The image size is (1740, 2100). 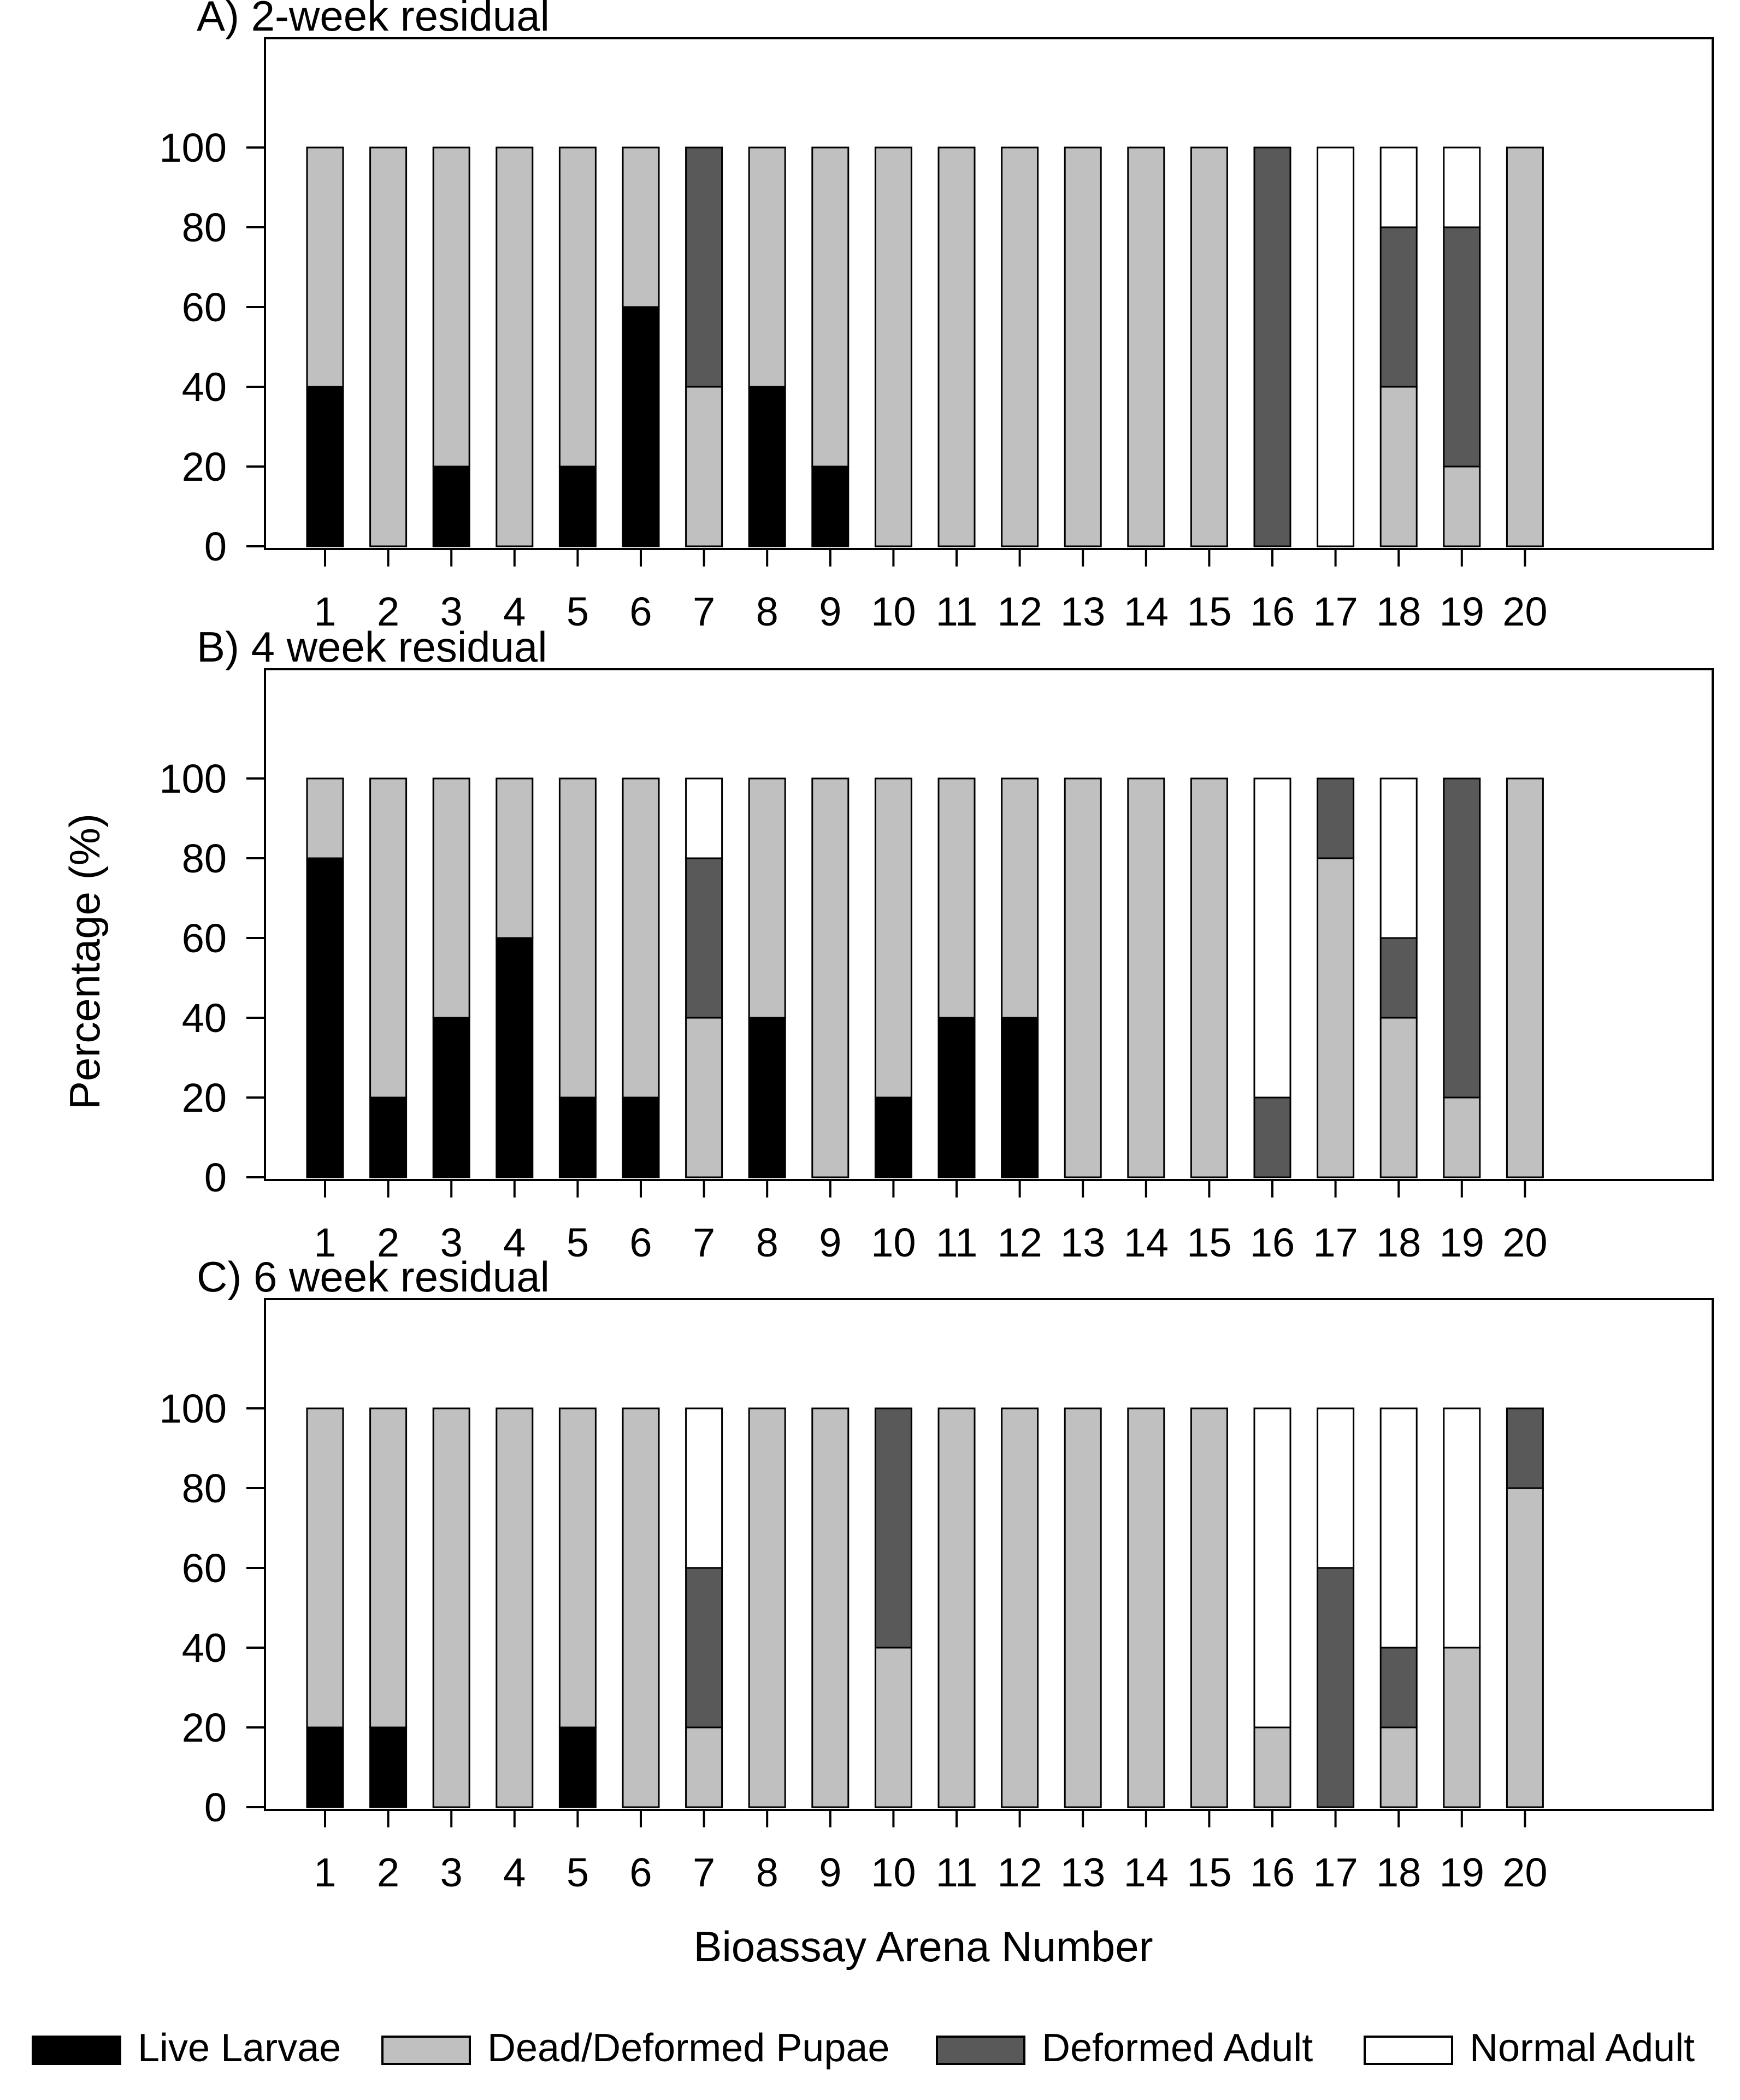 I want to click on x-tick-label: 15, so click(x=1209, y=1242).